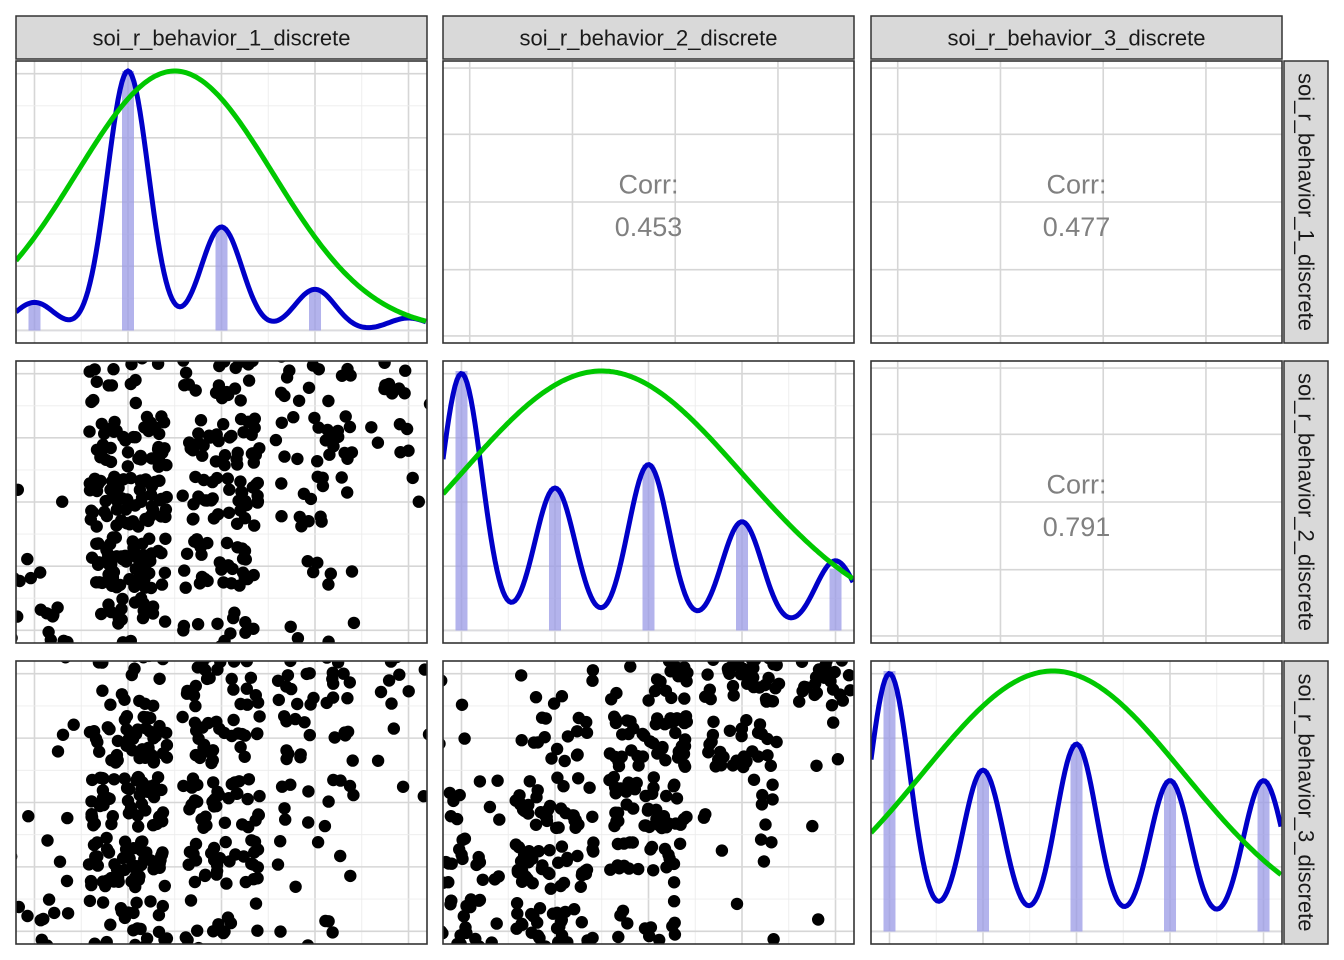 The image size is (1344, 960). Describe the element at coordinates (315, 310) in the screenshot. I see `histogram-bar` at that location.